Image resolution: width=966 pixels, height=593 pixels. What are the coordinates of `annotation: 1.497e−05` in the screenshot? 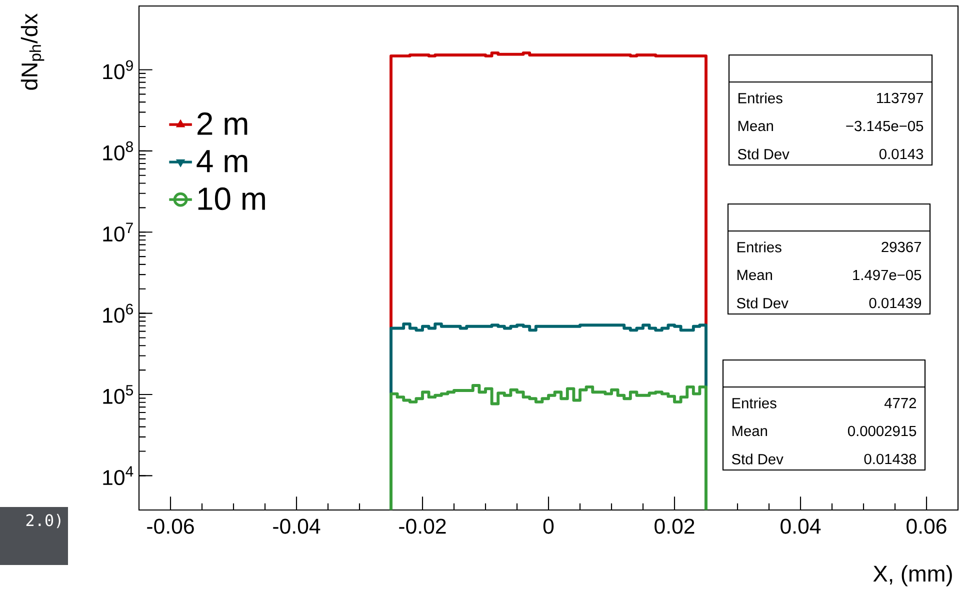 It's located at (887, 275).